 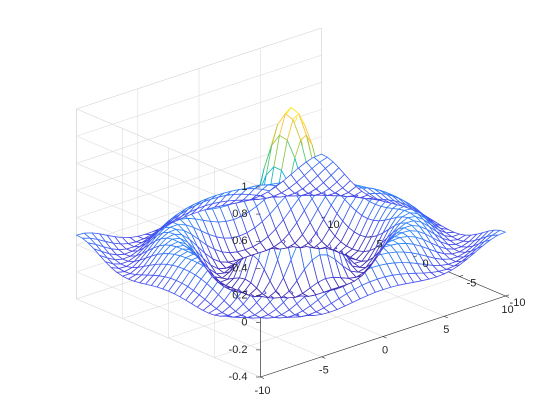 I want to click on x-tick-label: -5, so click(x=324, y=371).